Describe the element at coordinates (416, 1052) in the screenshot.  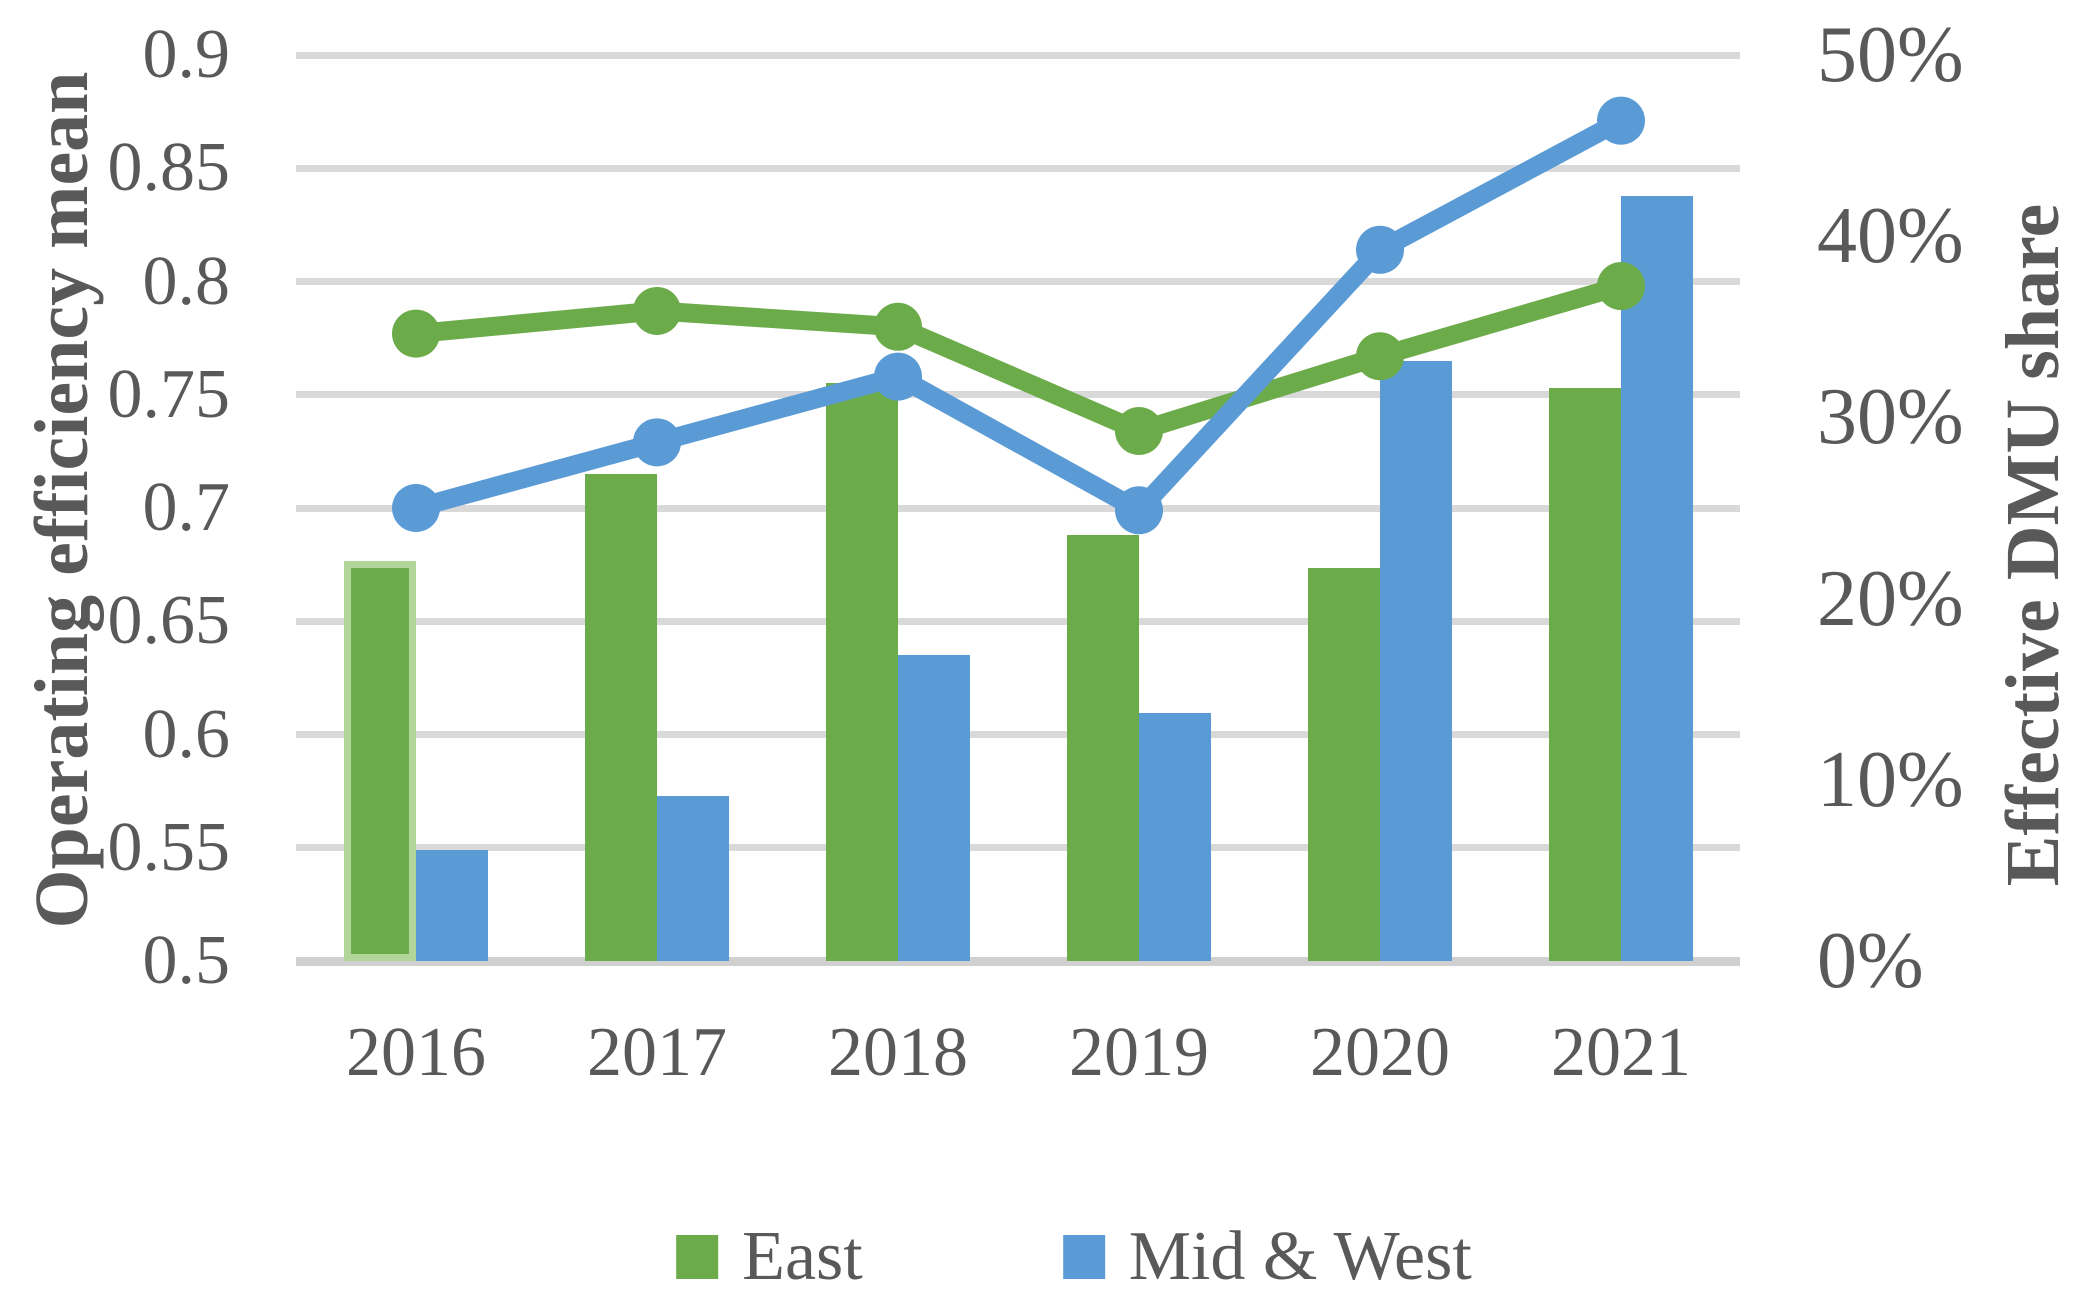
I see `x-axis-year-label-2016: 2016` at that location.